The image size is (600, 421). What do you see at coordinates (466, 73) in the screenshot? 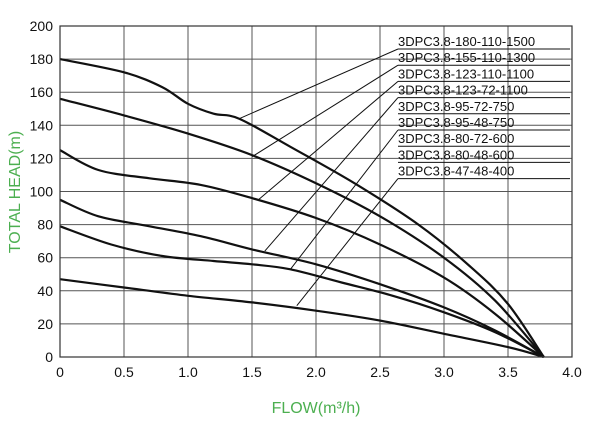
I see `series-label: 3DPC3.8-123-110-1100` at bounding box center [466, 73].